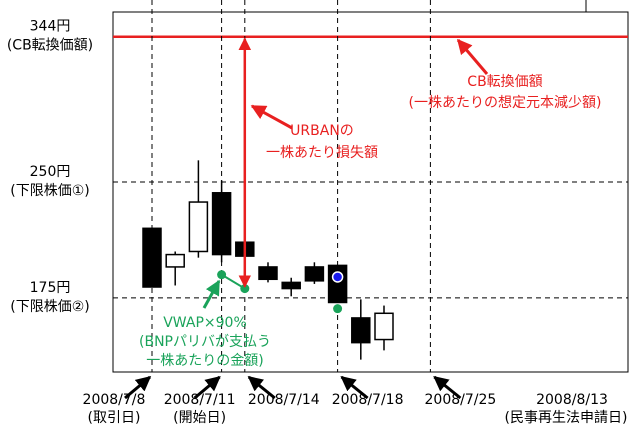 This screenshot has height=430, width=643. Describe the element at coordinates (566, 418) in the screenshot. I see `x-tick-note: (民事再生法申請日)` at that location.